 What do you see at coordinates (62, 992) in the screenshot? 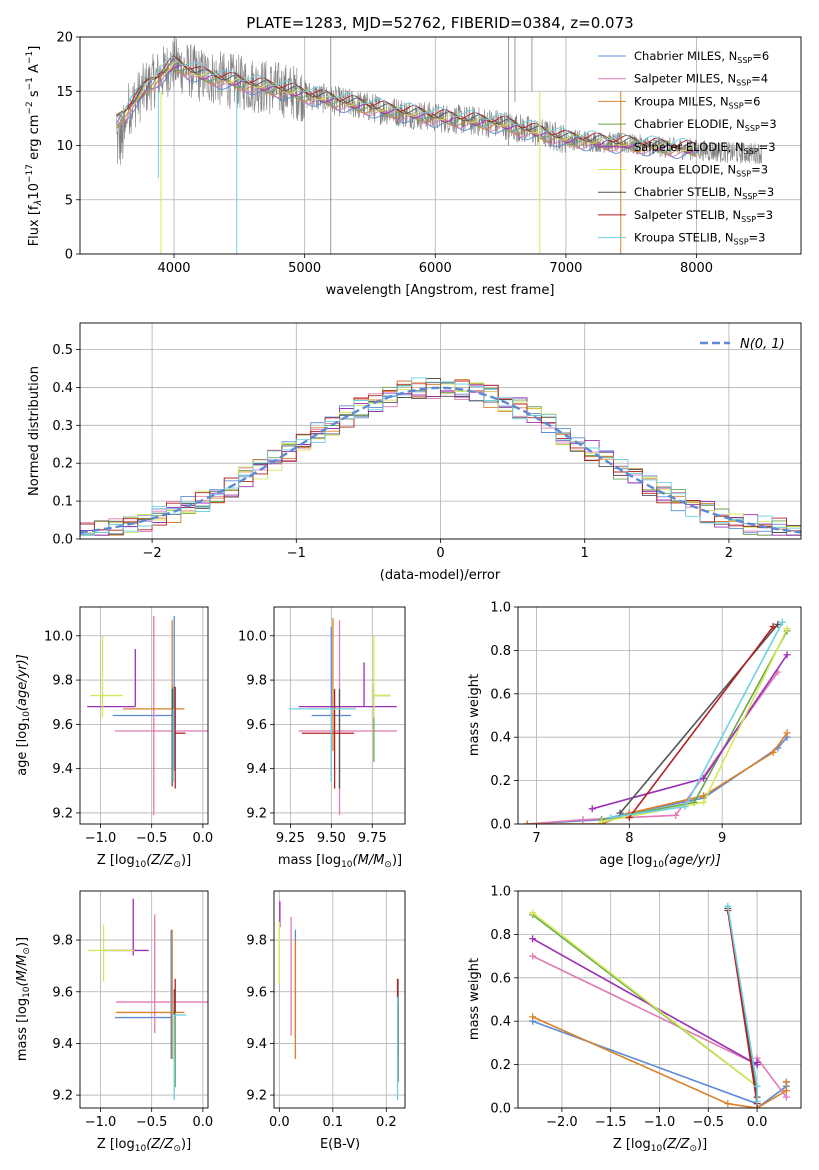
I see `Z_vs_mass-ytick-label: 9.6` at bounding box center [62, 992].